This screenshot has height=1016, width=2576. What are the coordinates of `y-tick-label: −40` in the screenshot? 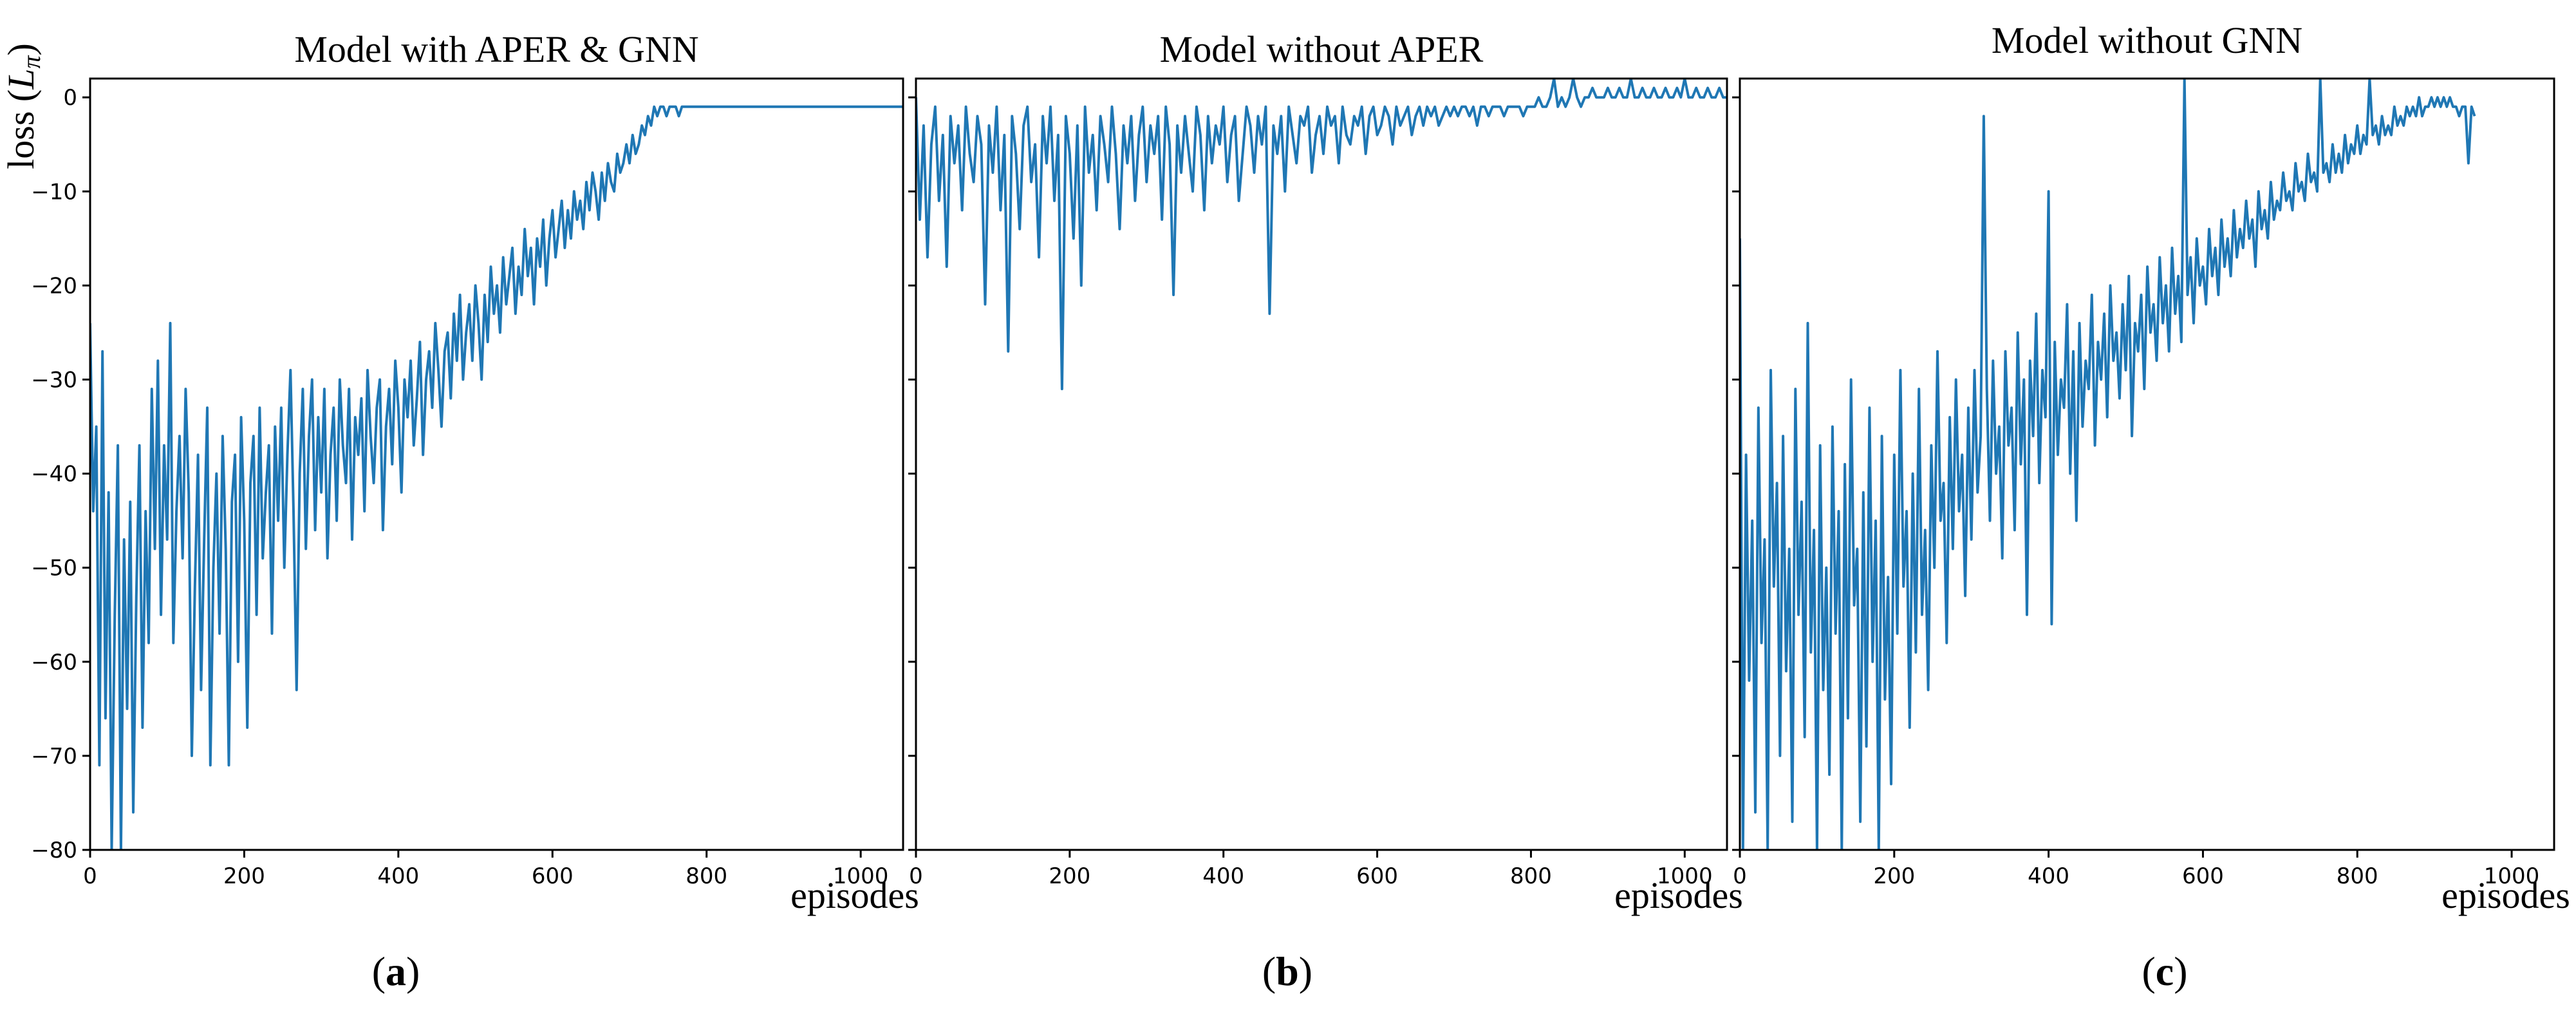 It's located at (54, 474).